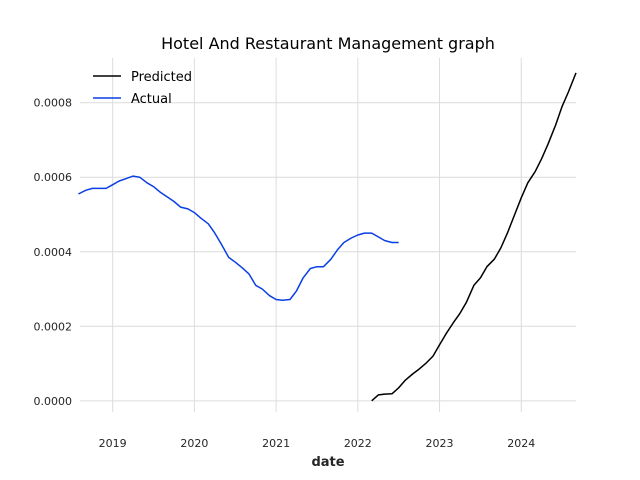  I want to click on x-axis-title: date, so click(327, 462).